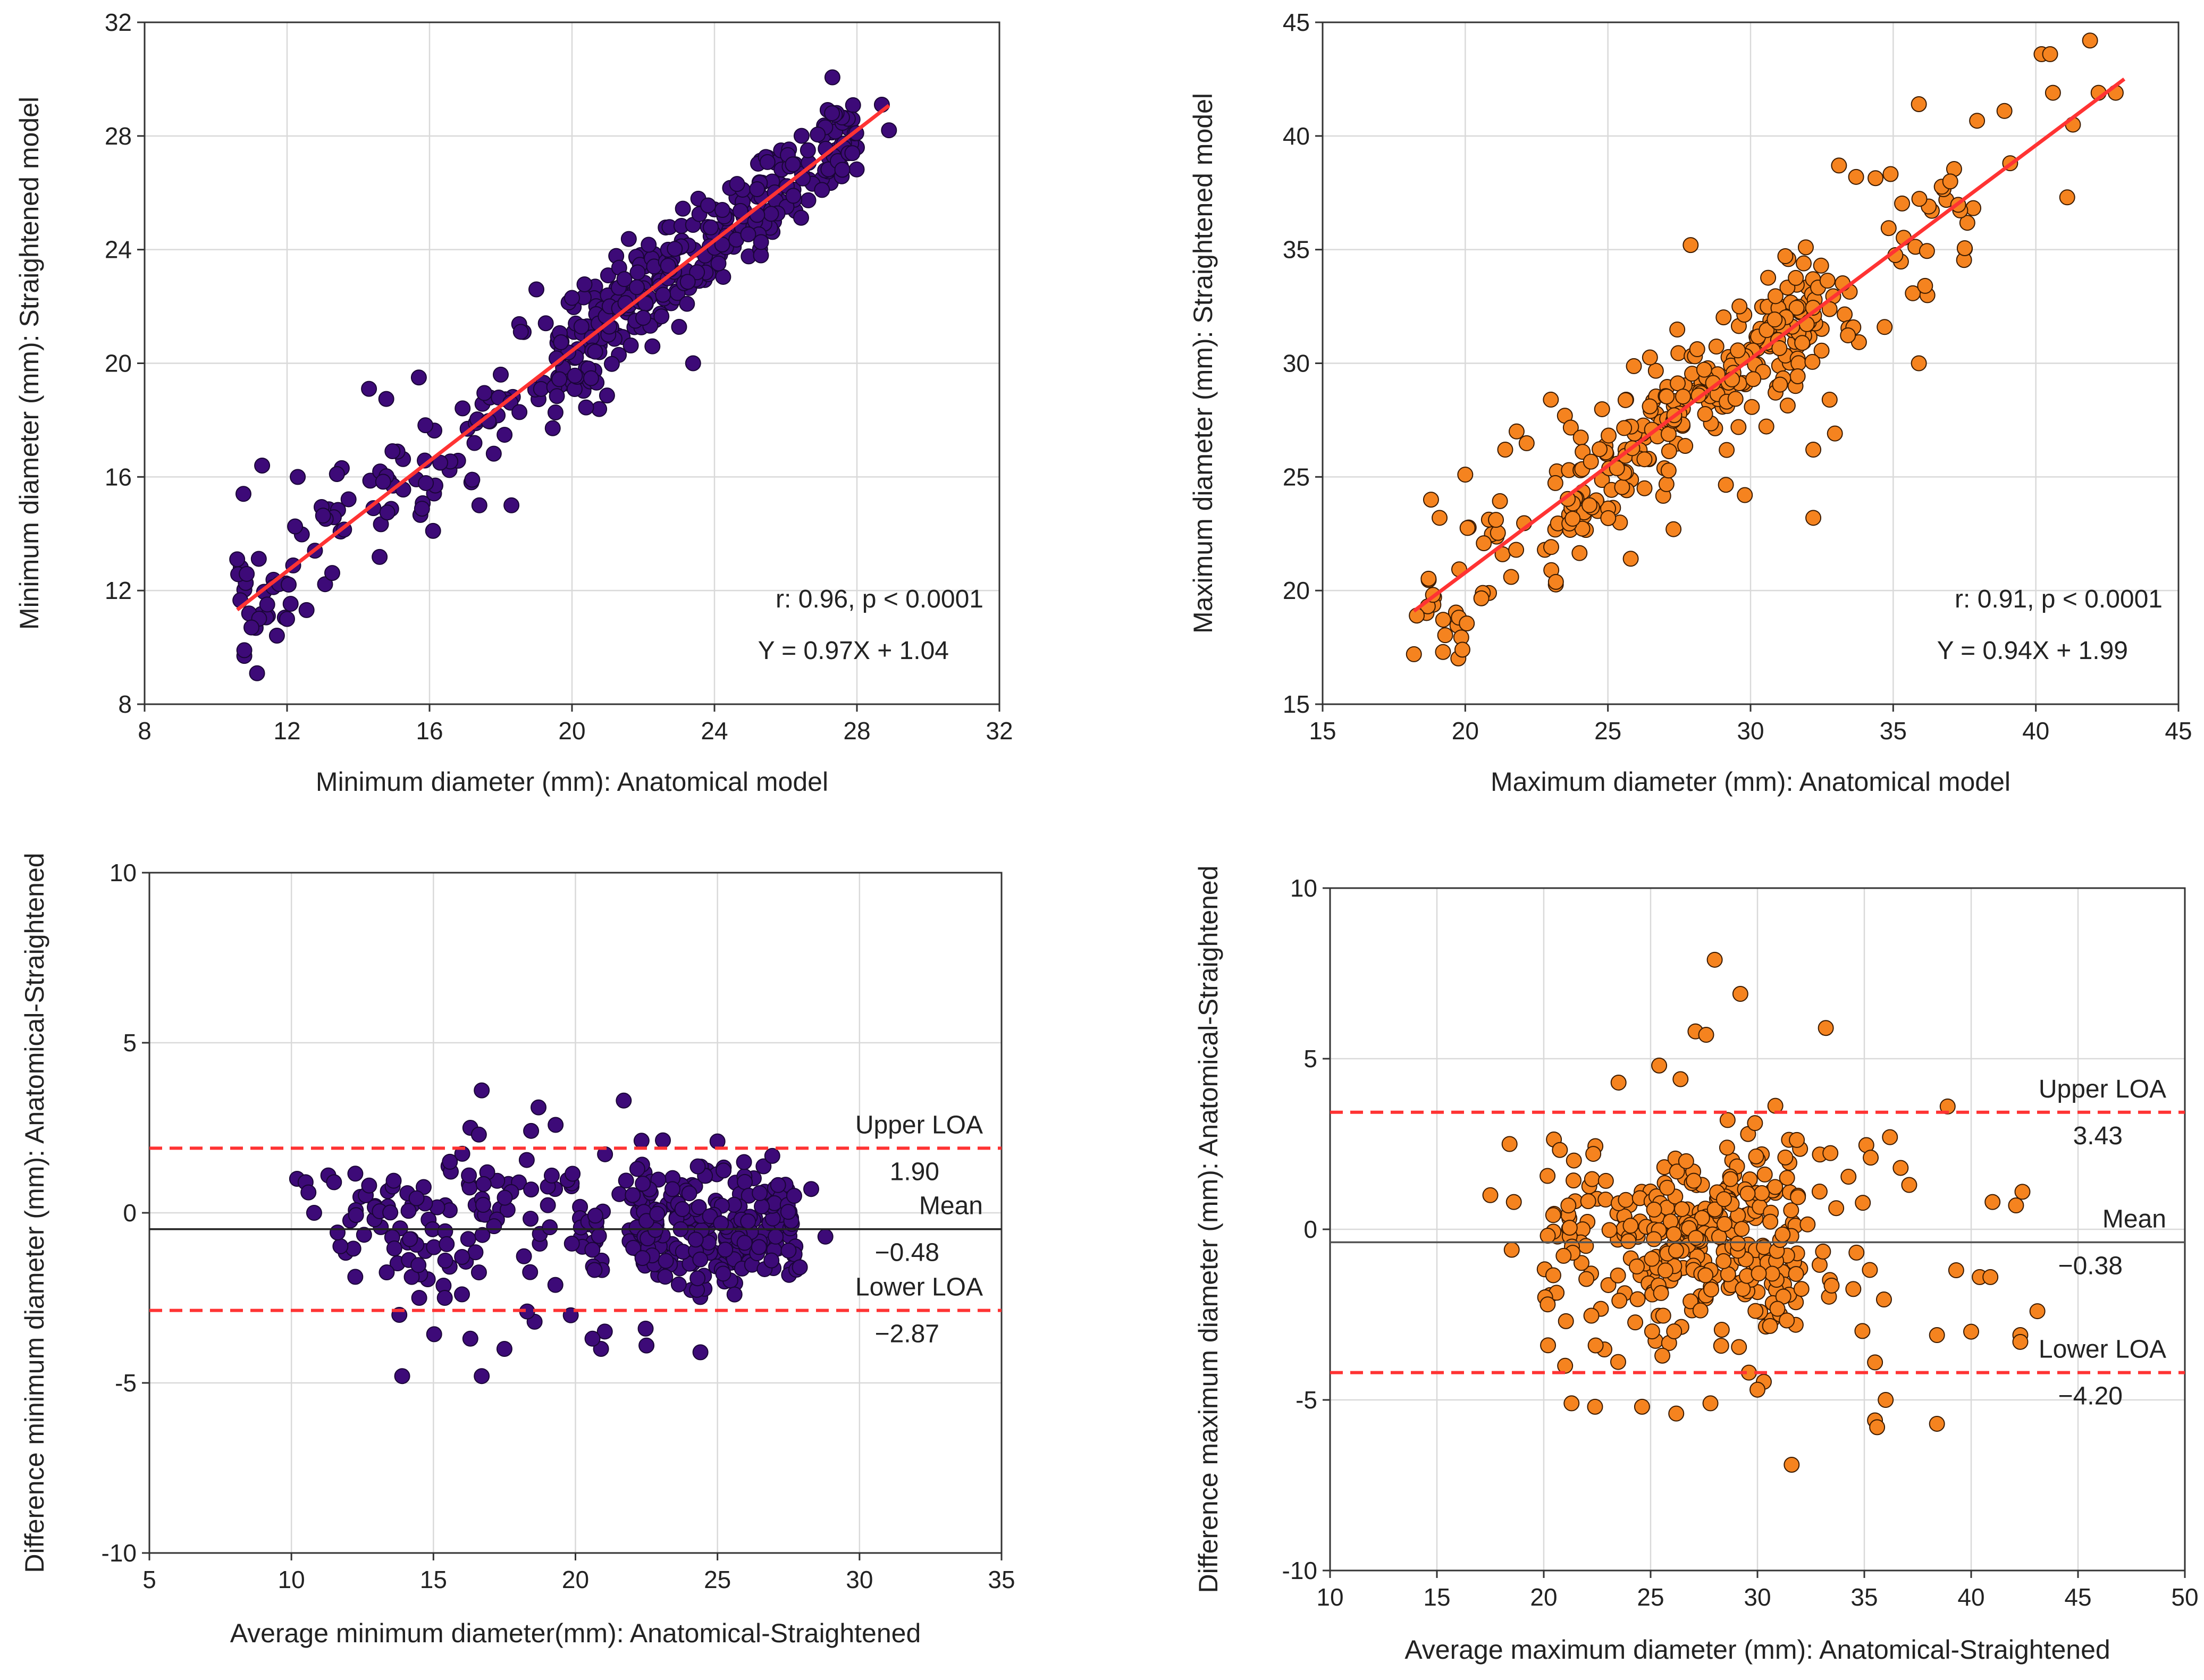  What do you see at coordinates (1306, 1400) in the screenshot?
I see `y-tick-label: -5` at bounding box center [1306, 1400].